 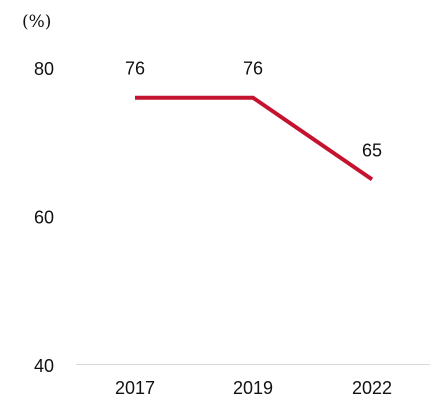 I want to click on data-label-2017: 76, so click(x=135, y=69).